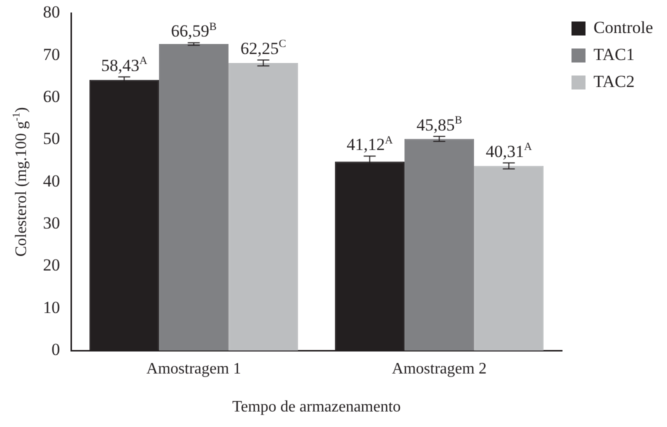  Describe the element at coordinates (21, 182) in the screenshot. I see `y-axis-title: Colesterol (mg.100 g-1)` at that location.